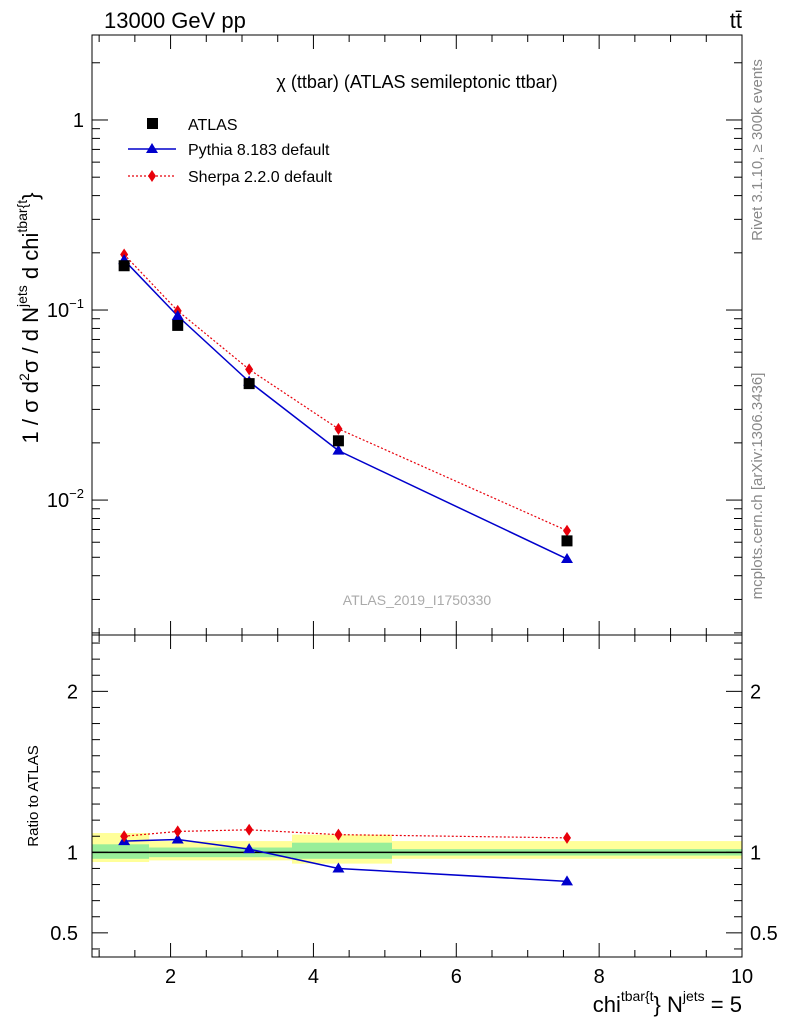  I want to click on ratio-ytick-label-right: 1, so click(755, 853).